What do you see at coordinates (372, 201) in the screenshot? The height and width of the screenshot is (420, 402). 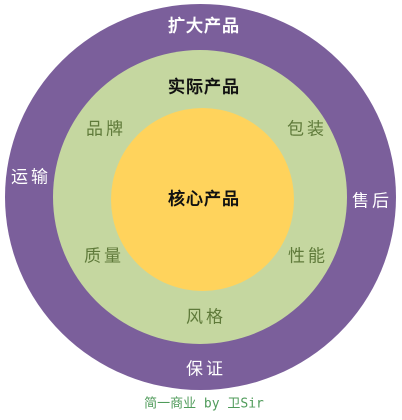 I see `outer-ring-item-after-sales: 售后` at bounding box center [372, 201].